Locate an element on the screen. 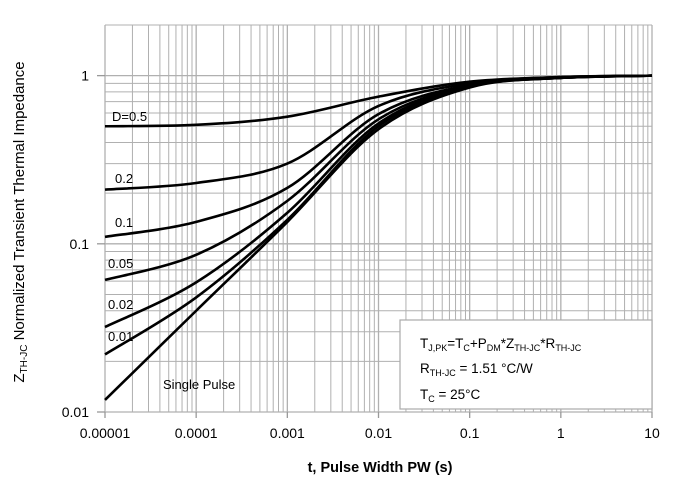 Image resolution: width=680 pixels, height=490 pixels. curve-label-d05: D=0.5 is located at coordinates (129, 116).